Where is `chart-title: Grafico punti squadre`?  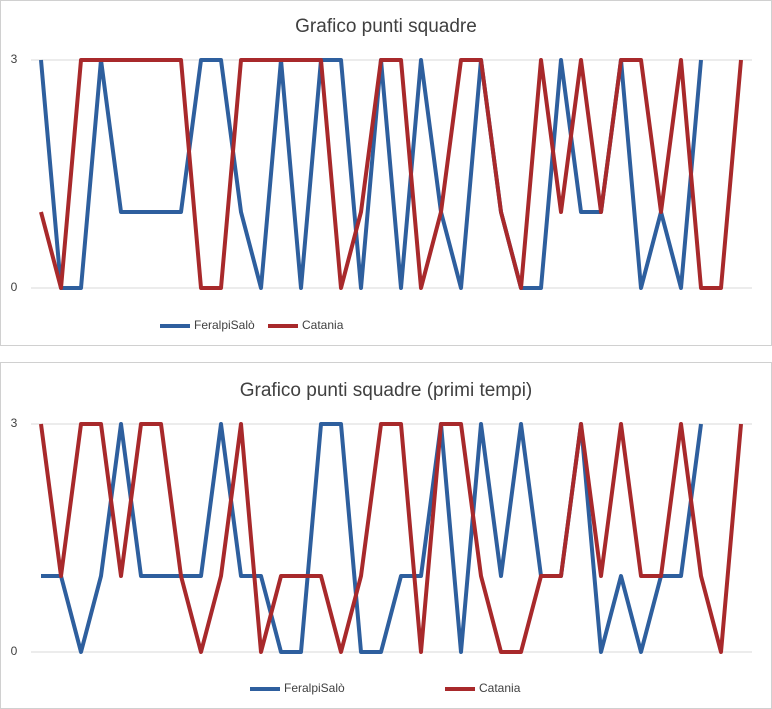 chart-title: Grafico punti squadre is located at coordinates (386, 26).